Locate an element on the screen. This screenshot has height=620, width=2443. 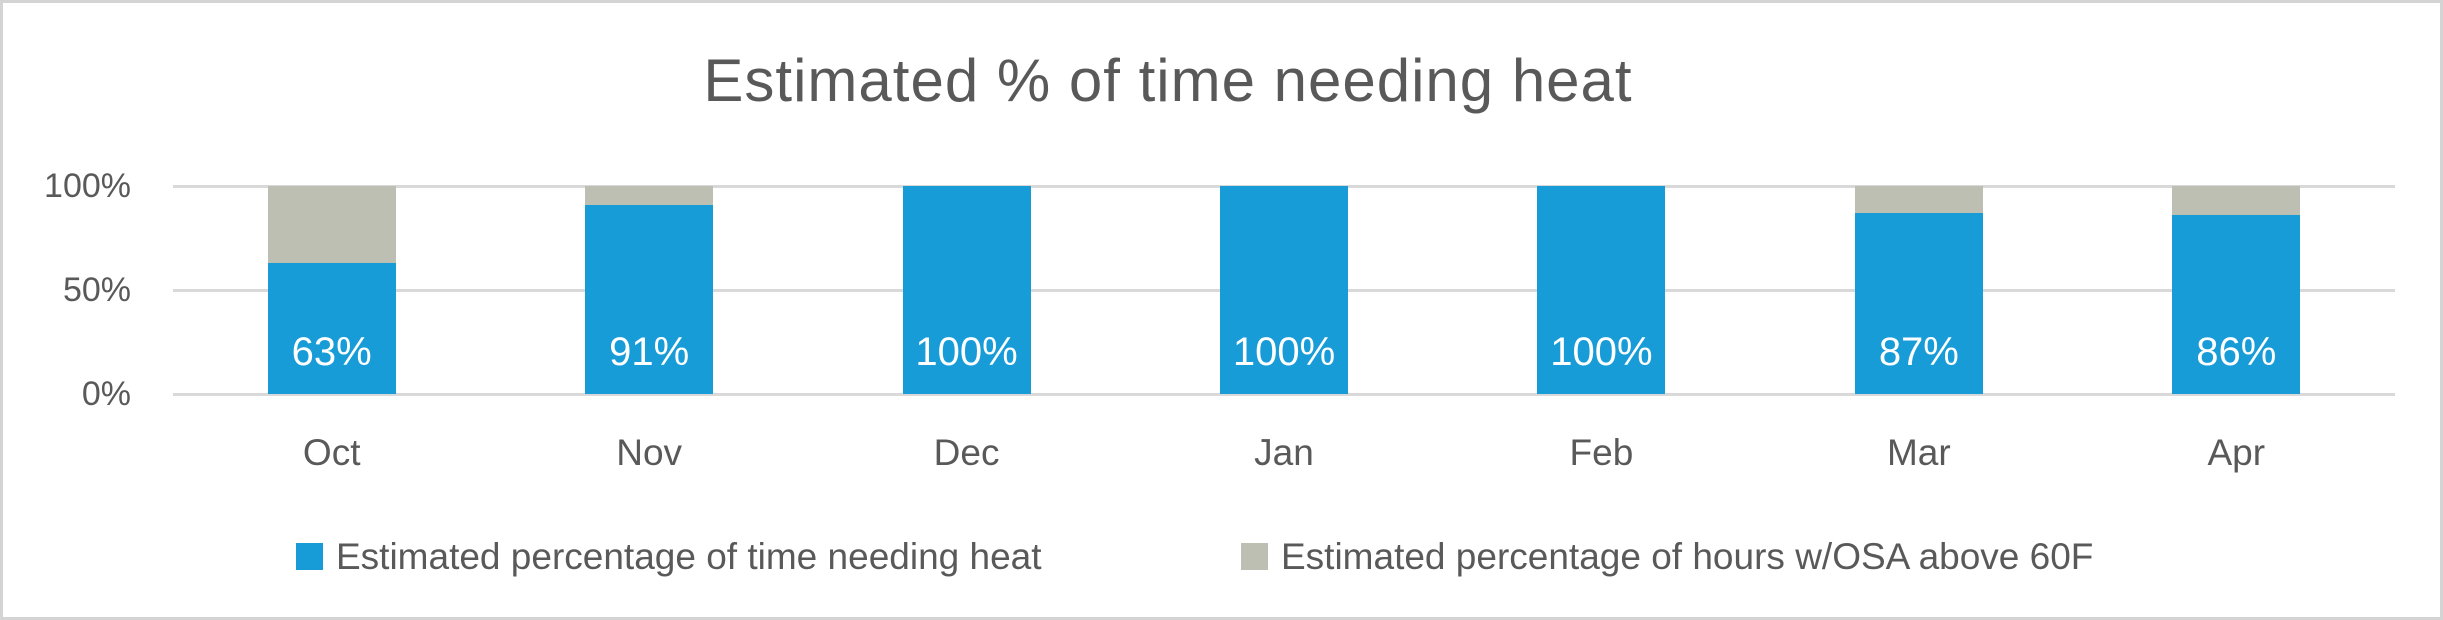
x-axis-label: Feb is located at coordinates (1601, 452).